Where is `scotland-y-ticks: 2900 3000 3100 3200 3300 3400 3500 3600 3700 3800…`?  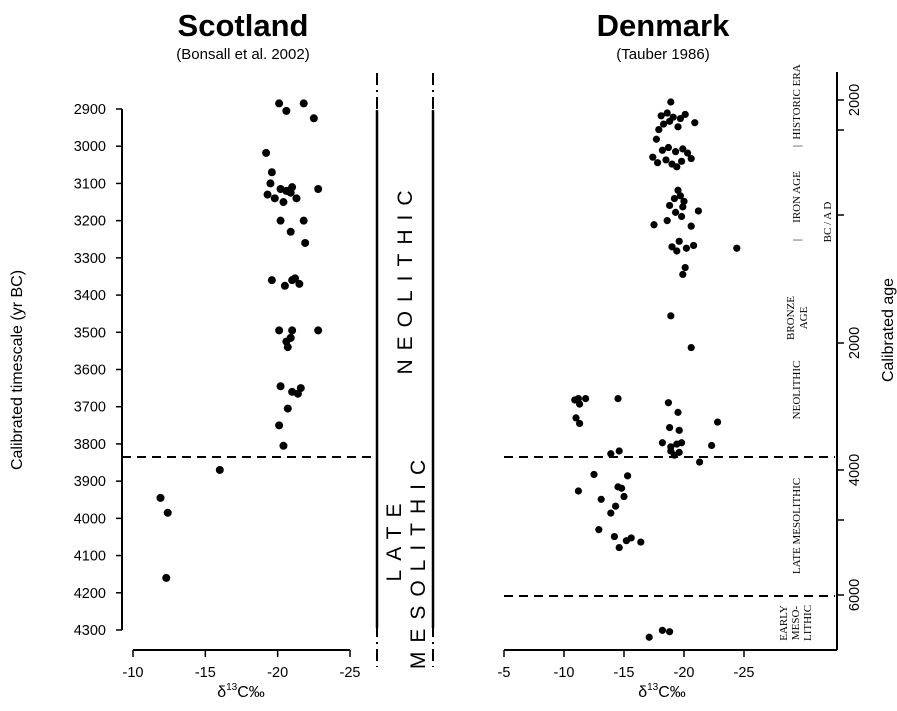 scotland-y-ticks: 2900 3000 3100 3200 3300 3400 3500 3600 3700 3800… is located at coordinates (98, 370).